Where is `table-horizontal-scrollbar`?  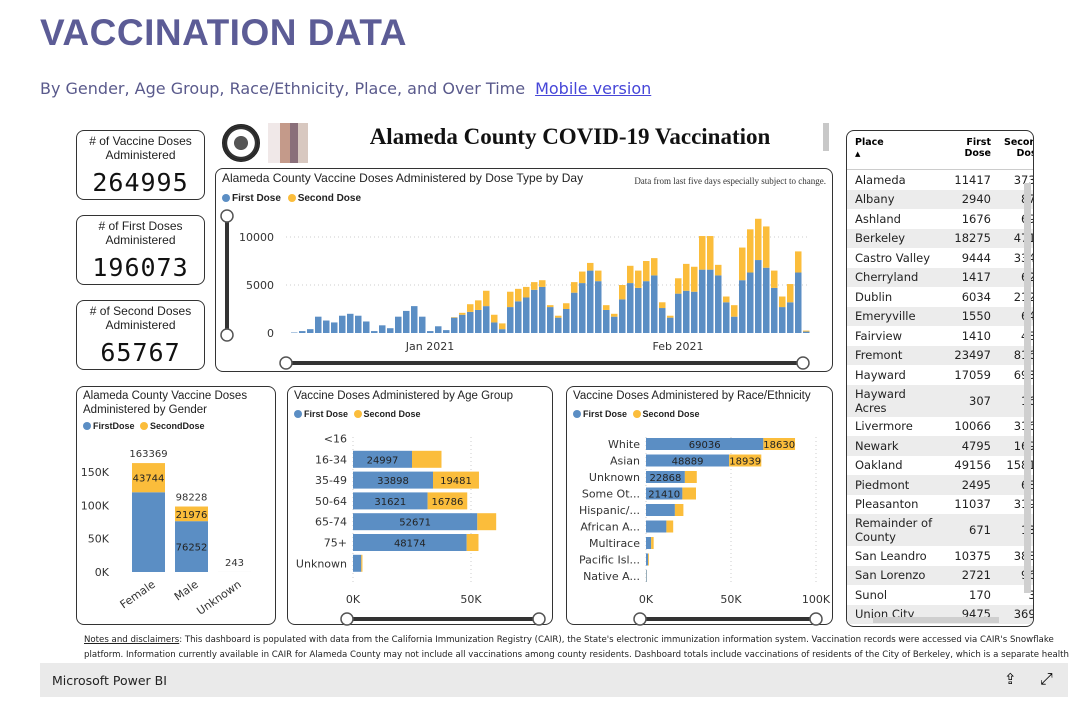
table-horizontal-scrollbar is located at coordinates (936, 620).